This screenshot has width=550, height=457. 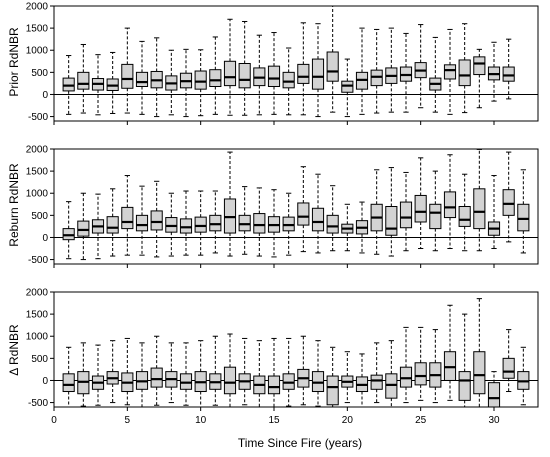 What do you see at coordinates (14, 350) in the screenshot?
I see `ylabel-delta: Δ RdNBR` at bounding box center [14, 350].